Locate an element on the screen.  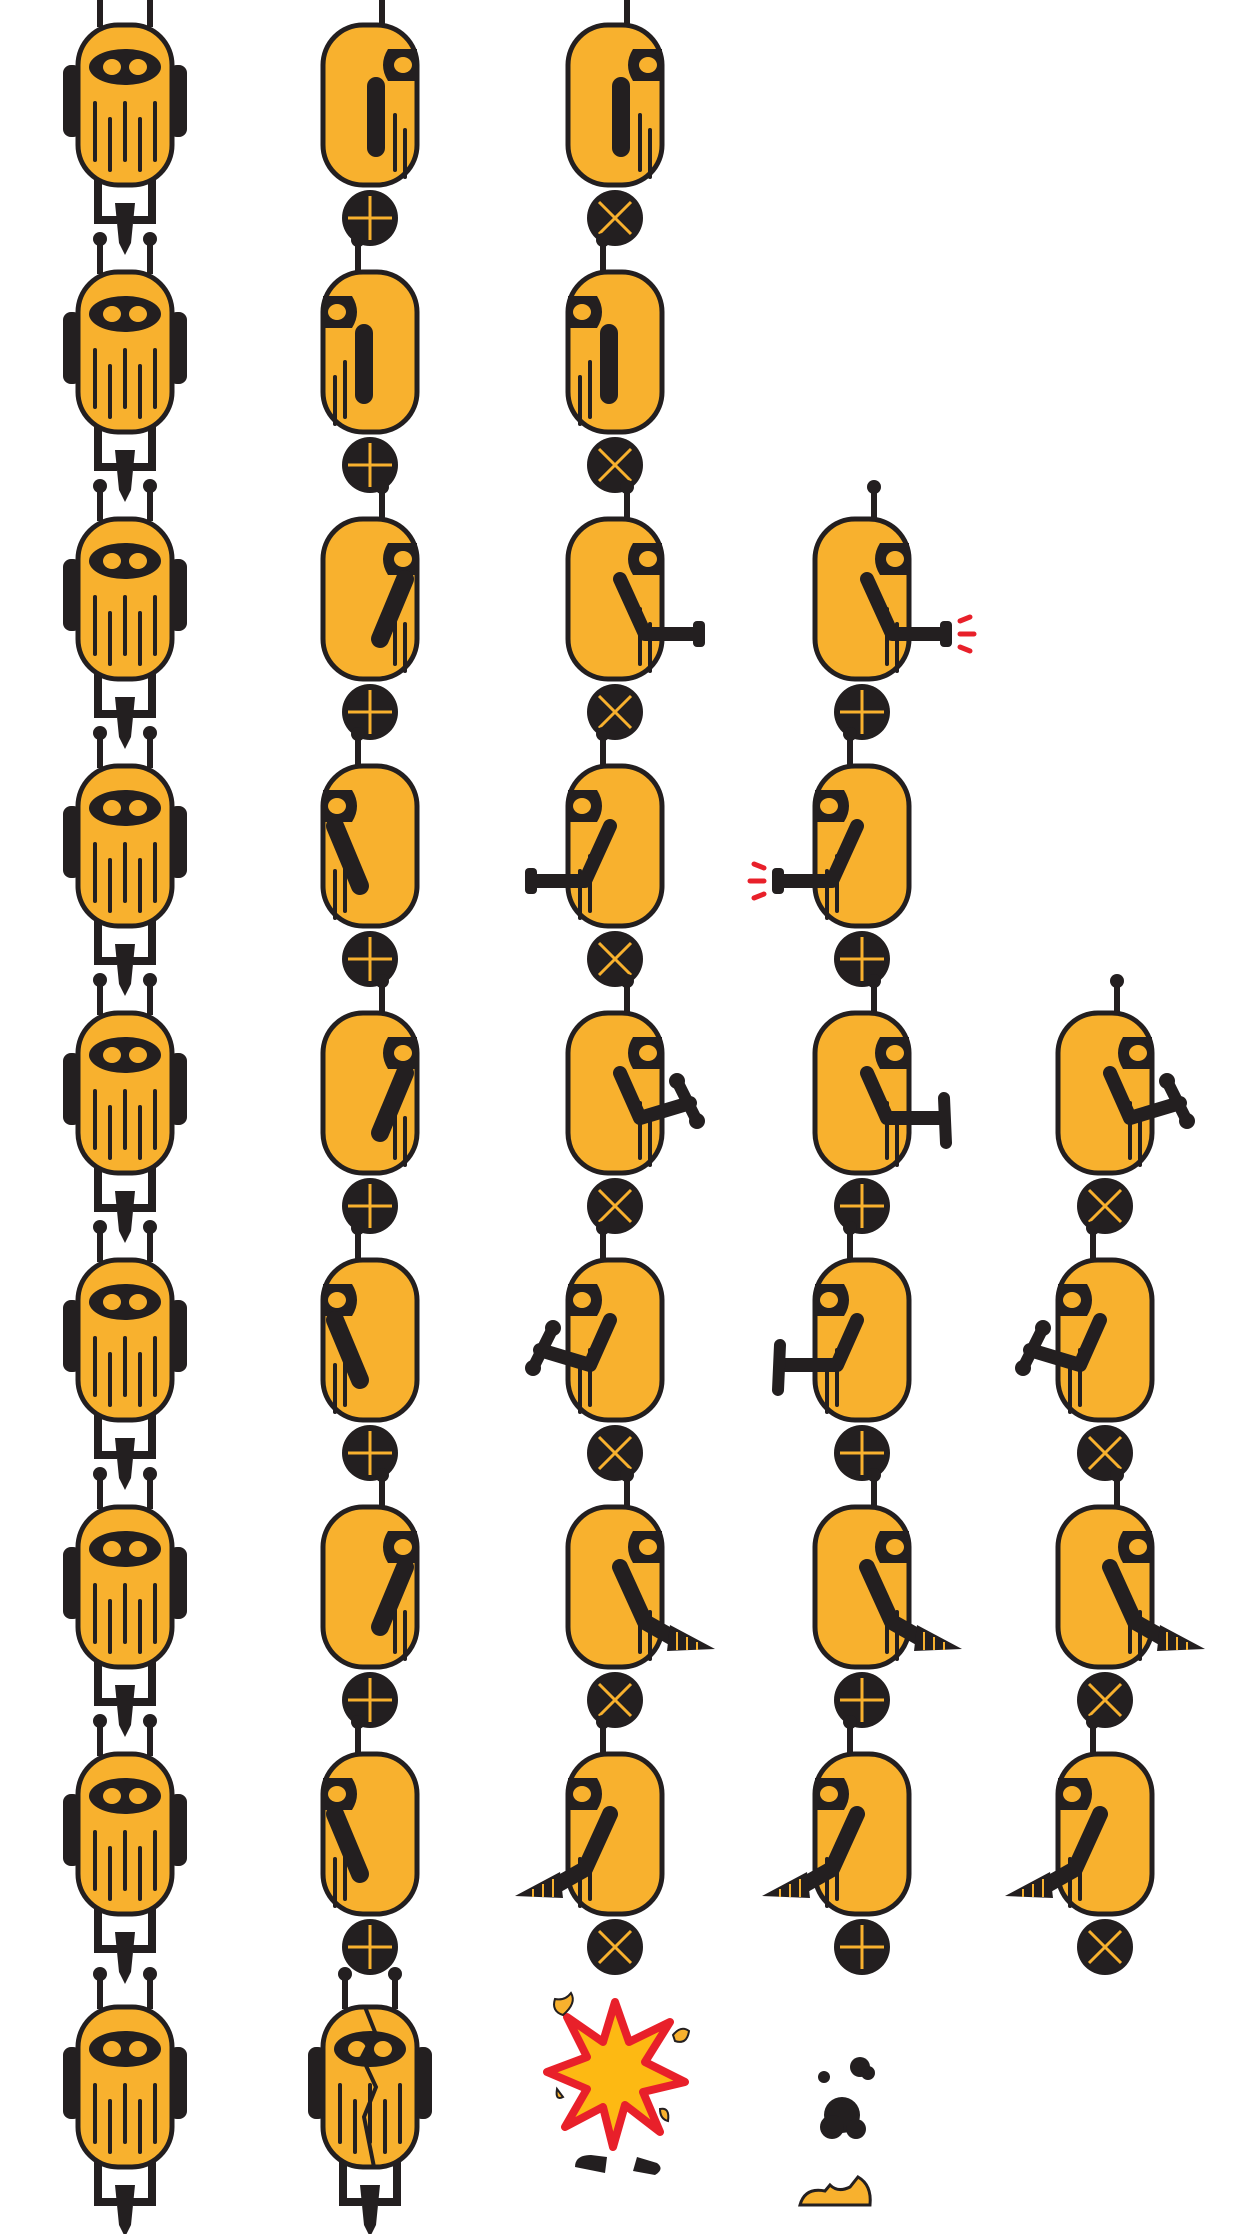
sprite-frame-front-cracked is located at coordinates (370, 2100).